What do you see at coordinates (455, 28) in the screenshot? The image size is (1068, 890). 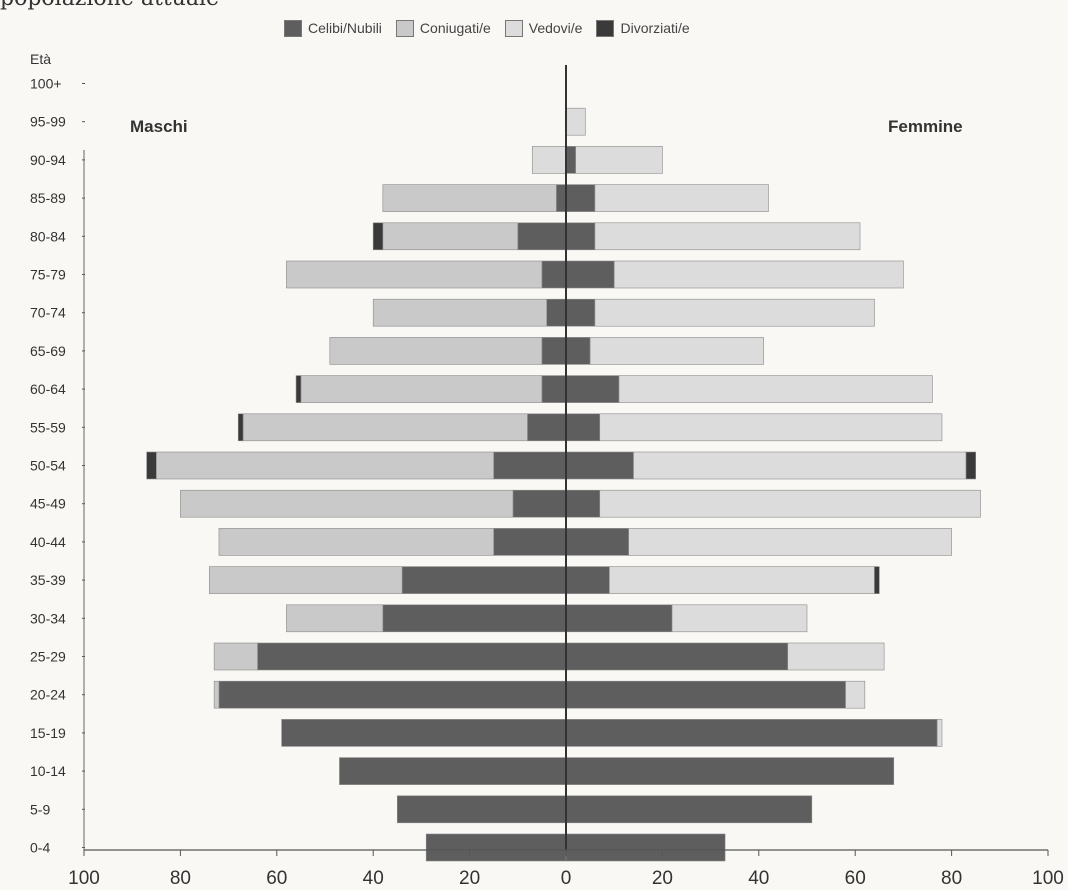 I see `legend-label-coniugati-e: Coniugati/e` at bounding box center [455, 28].